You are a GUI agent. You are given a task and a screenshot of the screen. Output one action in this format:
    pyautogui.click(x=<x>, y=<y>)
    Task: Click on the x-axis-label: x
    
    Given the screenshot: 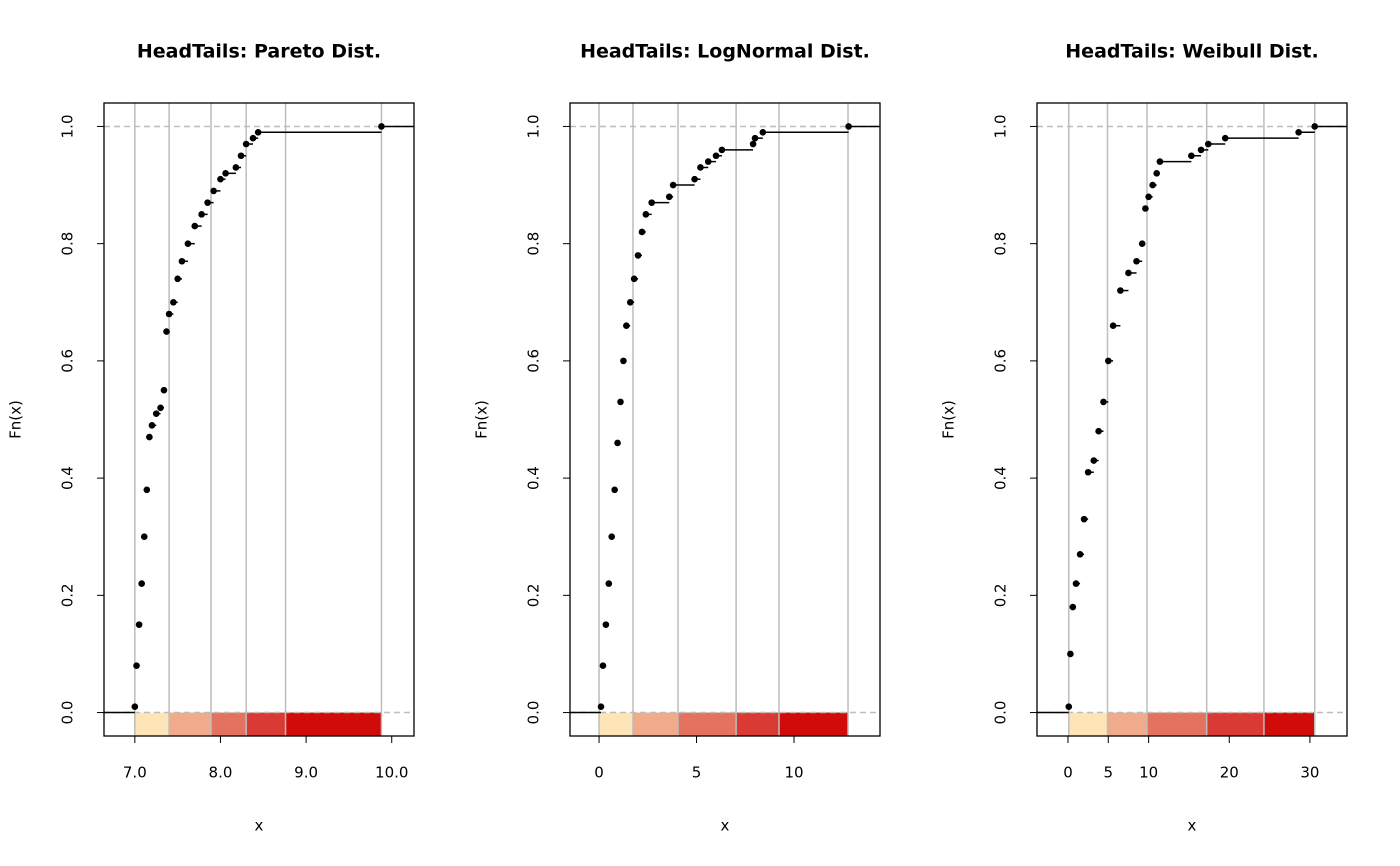 What is the action you would take?
    pyautogui.click(x=259, y=826)
    